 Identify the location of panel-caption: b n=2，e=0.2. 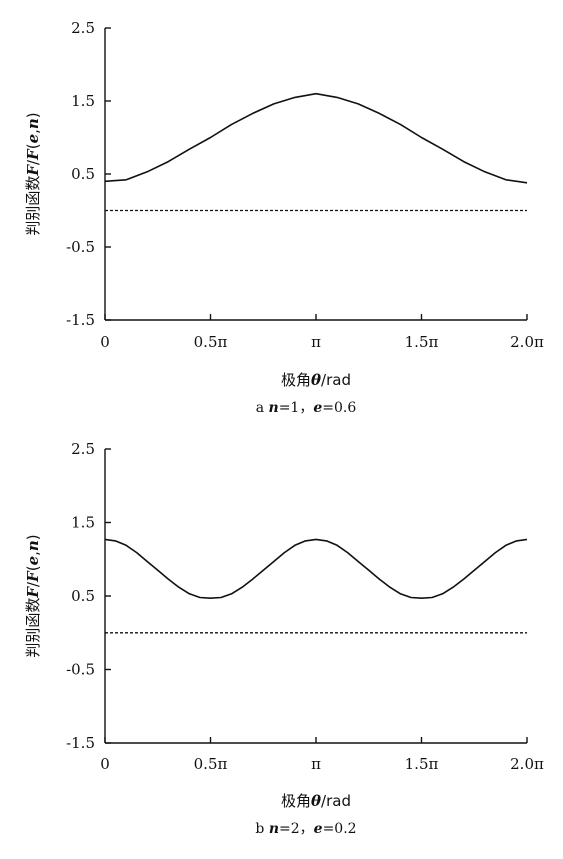
(305, 829).